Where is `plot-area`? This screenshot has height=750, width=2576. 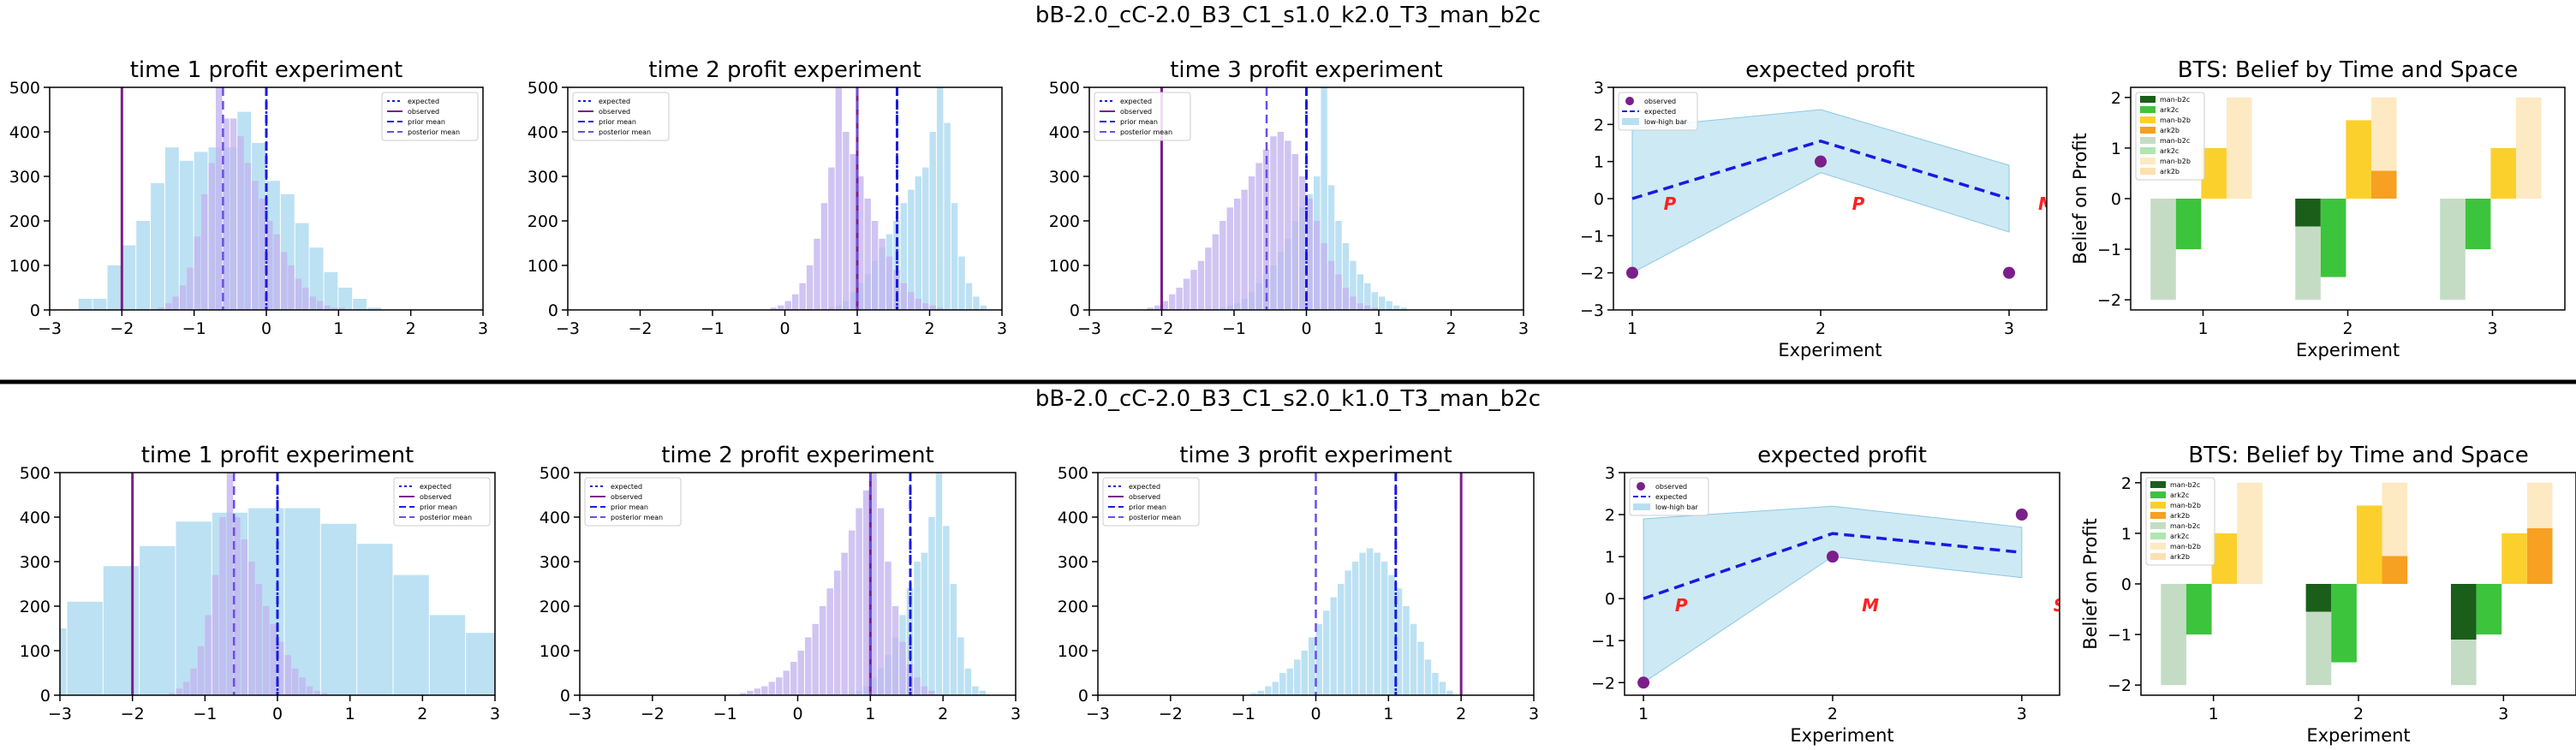 plot-area is located at coordinates (2346, 199).